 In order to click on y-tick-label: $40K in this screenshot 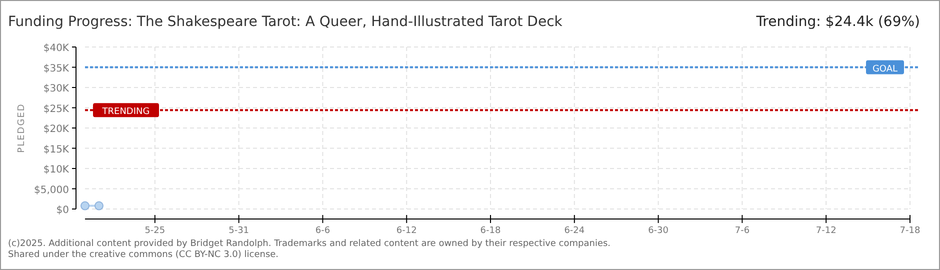, I will do `click(56, 48)`.